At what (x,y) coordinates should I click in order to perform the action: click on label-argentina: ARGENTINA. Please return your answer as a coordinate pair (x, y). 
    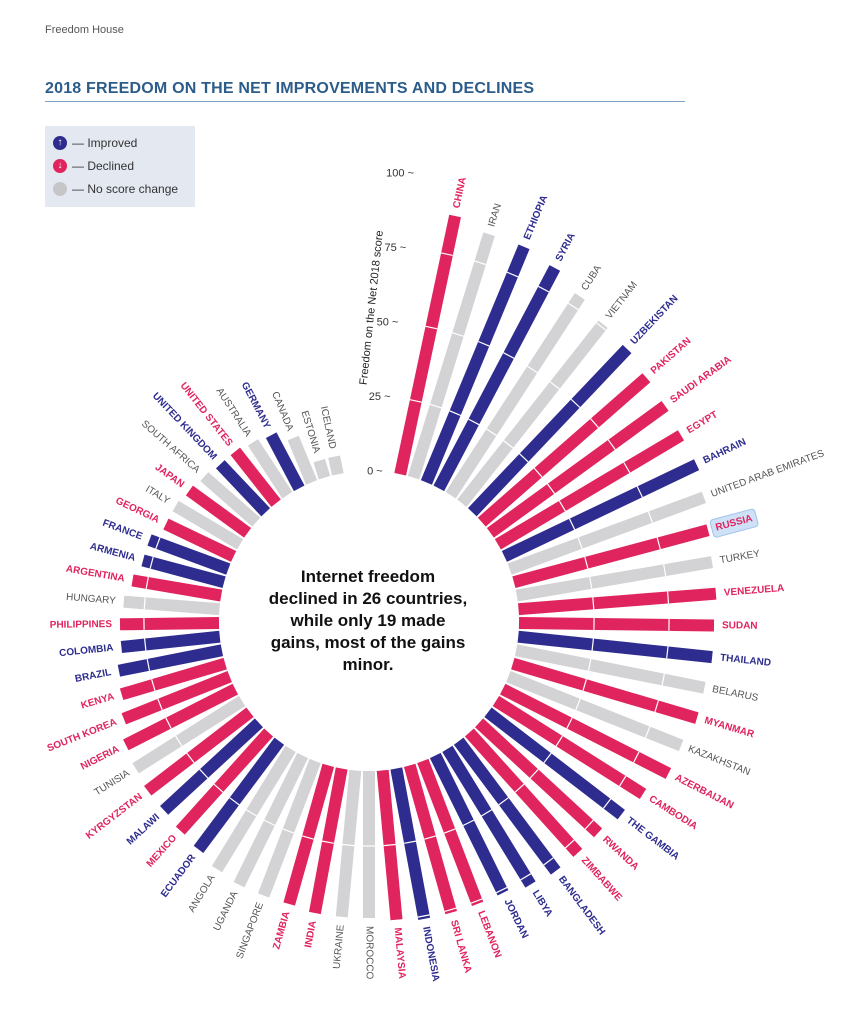
    Looking at the image, I should click on (95, 574).